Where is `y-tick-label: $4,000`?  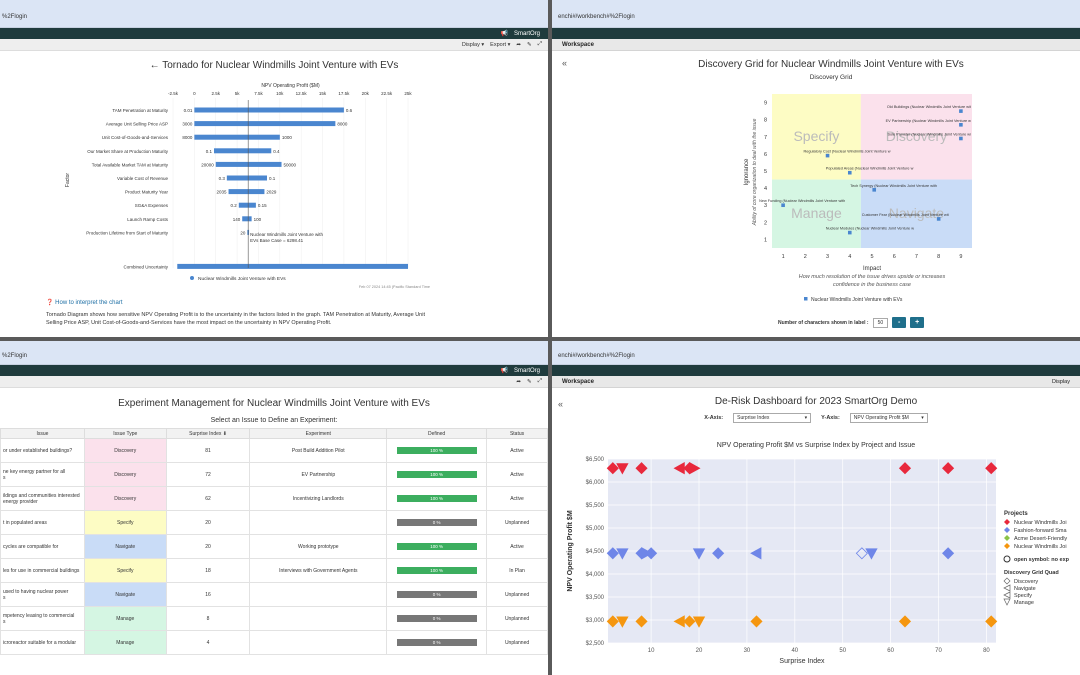 y-tick-label: $4,000 is located at coordinates (595, 575).